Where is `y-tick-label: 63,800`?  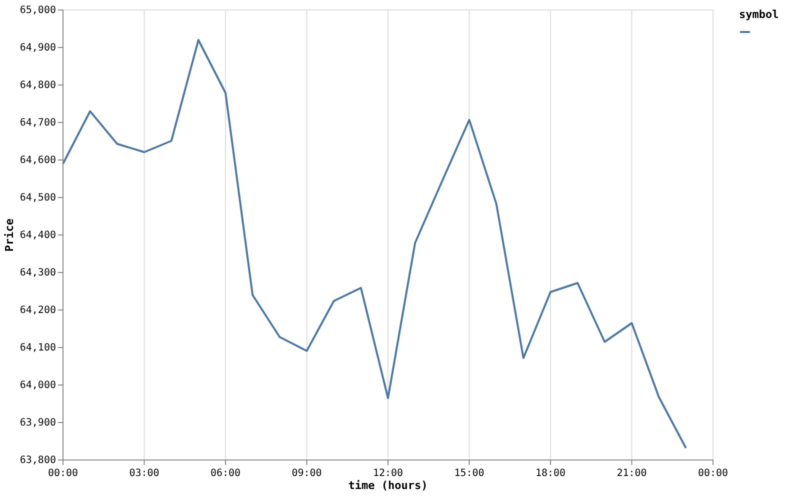 y-tick-label: 63,800 is located at coordinates (38, 460).